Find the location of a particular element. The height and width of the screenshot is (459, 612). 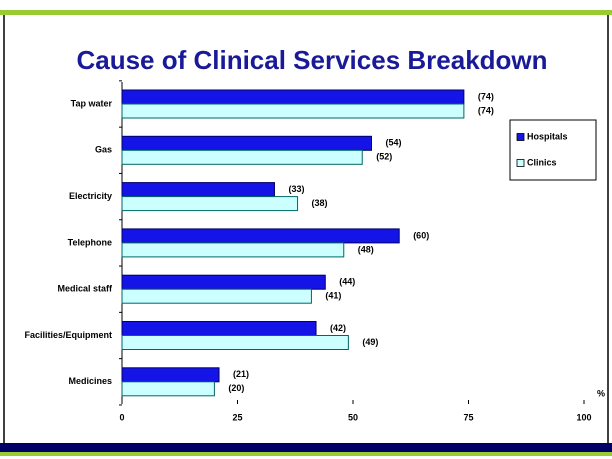

y-tick-label: Medicines is located at coordinates (90, 381).